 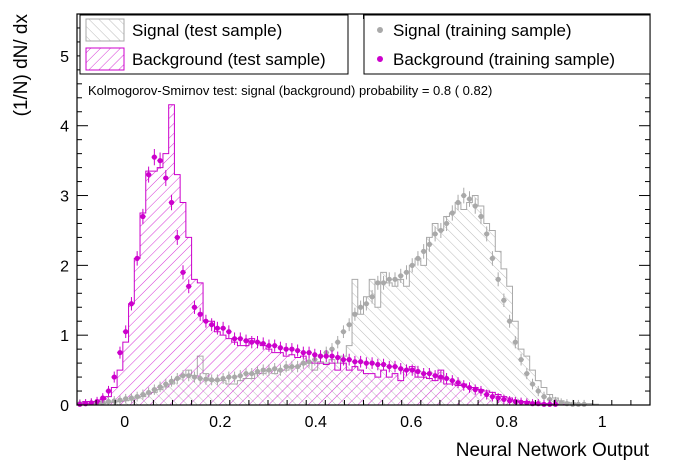 I want to click on y-tick-label: 1, so click(x=64, y=336).